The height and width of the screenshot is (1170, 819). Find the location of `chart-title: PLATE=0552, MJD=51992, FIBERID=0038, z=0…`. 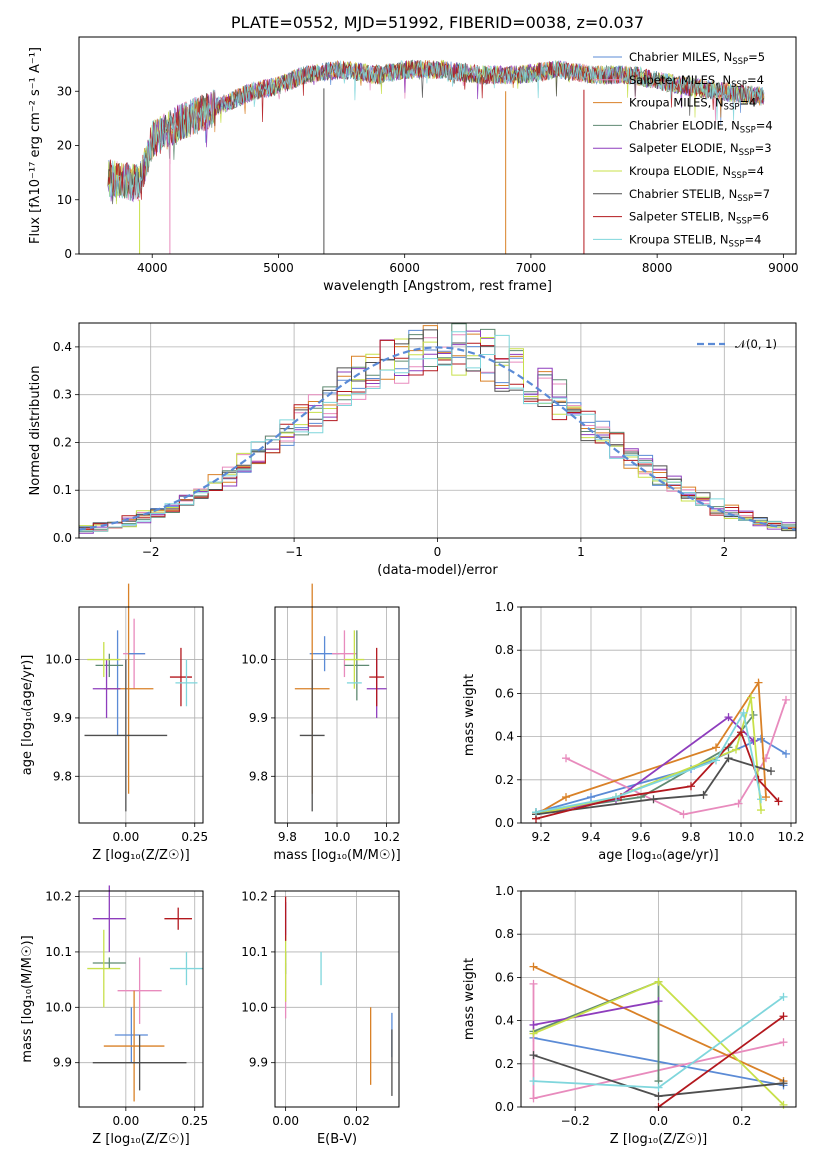

chart-title: PLATE=0552, MJD=51992, FIBERID=0038, z=0… is located at coordinates (437, 22).